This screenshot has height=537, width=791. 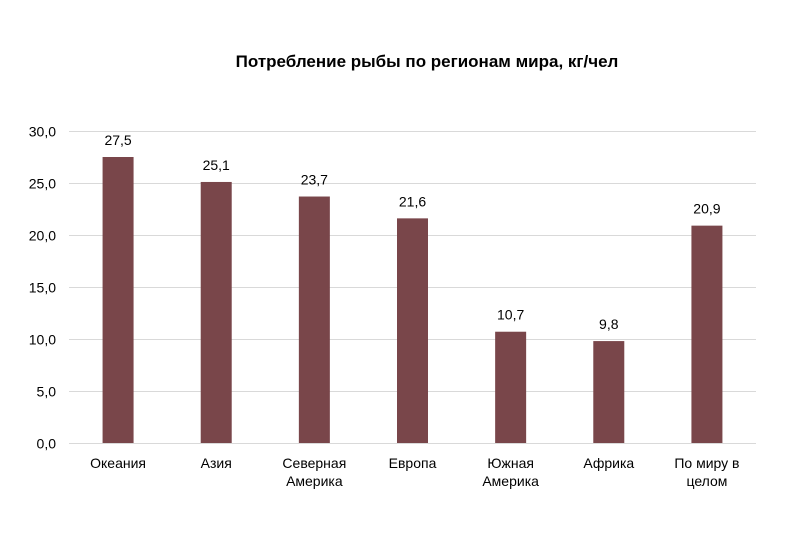 What do you see at coordinates (42, 236) in the screenshot?
I see `y-tick-label: 20,0` at bounding box center [42, 236].